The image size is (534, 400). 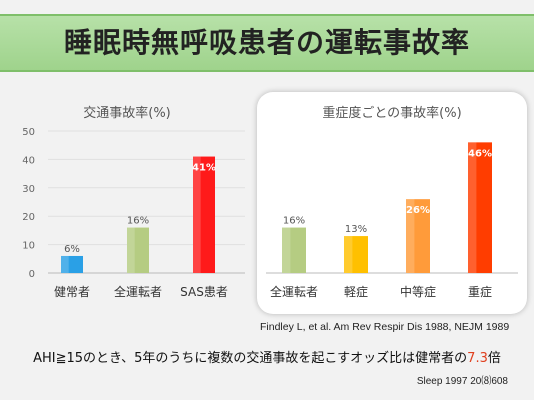 I want to click on category-label: 重症, so click(x=480, y=291).